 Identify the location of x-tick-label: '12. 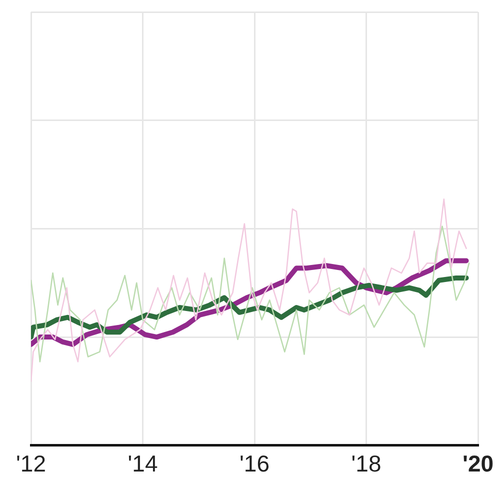
(31, 463).